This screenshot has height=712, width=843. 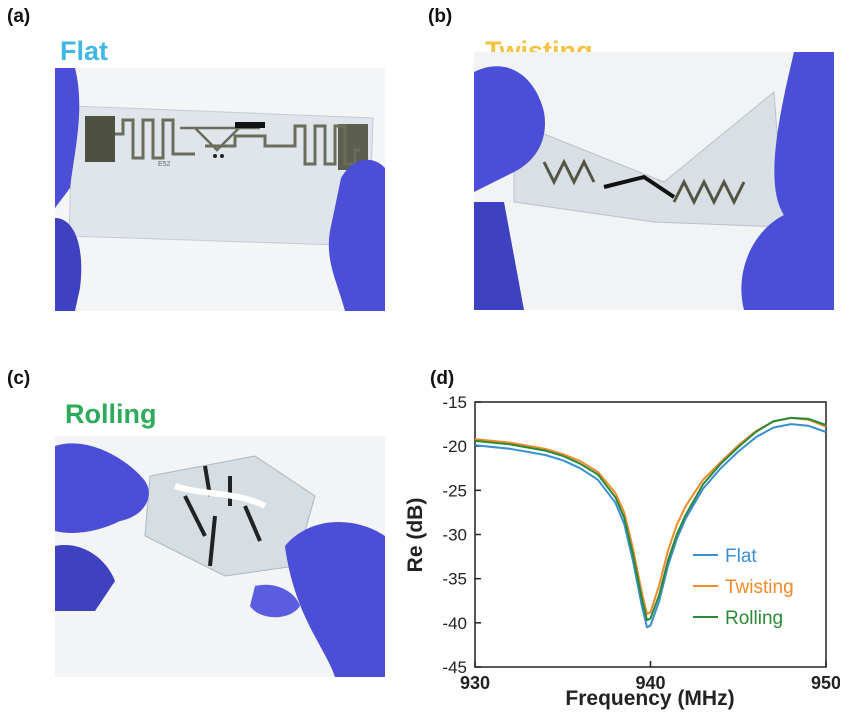 What do you see at coordinates (754, 618) in the screenshot?
I see `legend-label-rolling: Rolling` at bounding box center [754, 618].